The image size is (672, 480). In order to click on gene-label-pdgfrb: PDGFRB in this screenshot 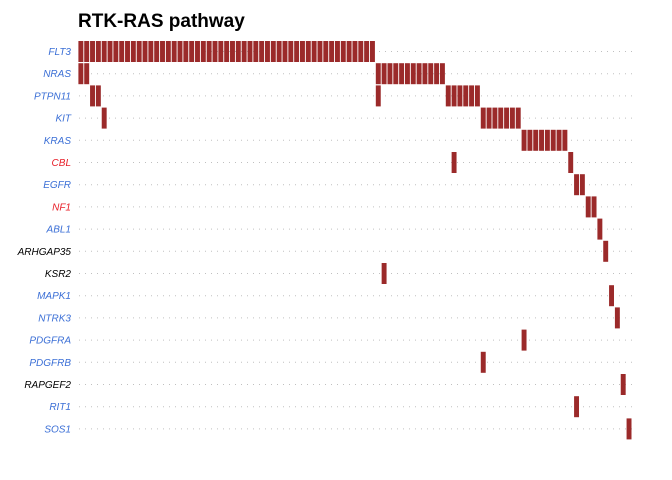, I will do `click(50, 363)`.